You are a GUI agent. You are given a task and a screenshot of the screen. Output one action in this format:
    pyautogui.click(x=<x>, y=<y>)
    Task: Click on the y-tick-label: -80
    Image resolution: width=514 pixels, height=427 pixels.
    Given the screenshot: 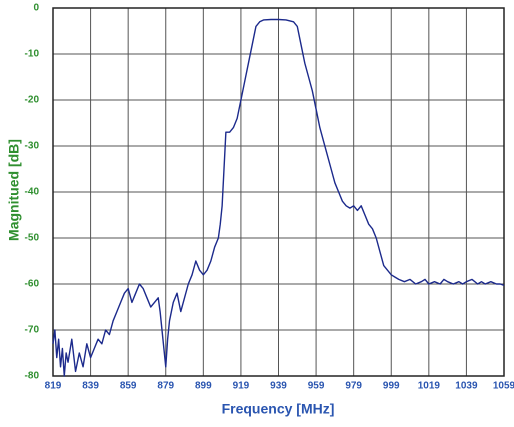 What is the action you would take?
    pyautogui.click(x=32, y=376)
    